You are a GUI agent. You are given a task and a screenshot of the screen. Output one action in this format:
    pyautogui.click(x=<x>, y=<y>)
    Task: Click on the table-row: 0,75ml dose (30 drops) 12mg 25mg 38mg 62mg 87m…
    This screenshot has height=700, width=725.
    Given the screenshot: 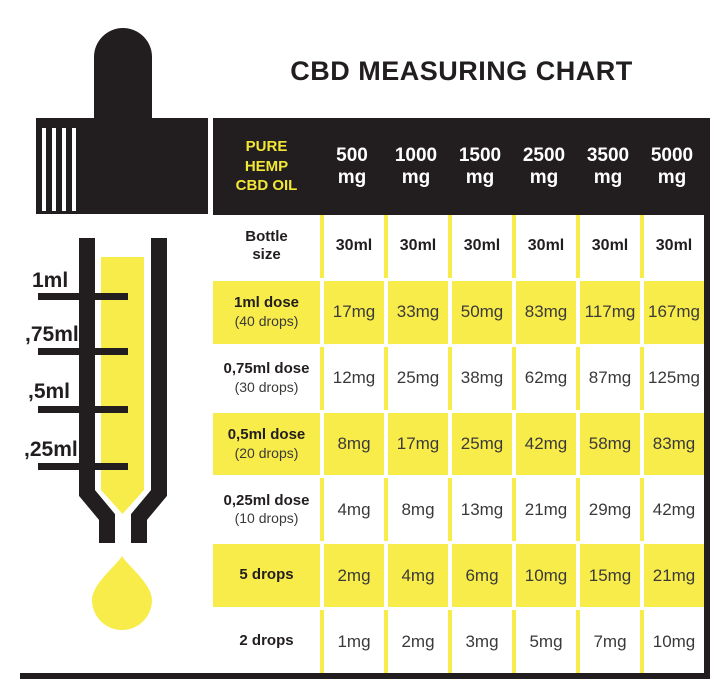 What is the action you would take?
    pyautogui.click(x=458, y=378)
    